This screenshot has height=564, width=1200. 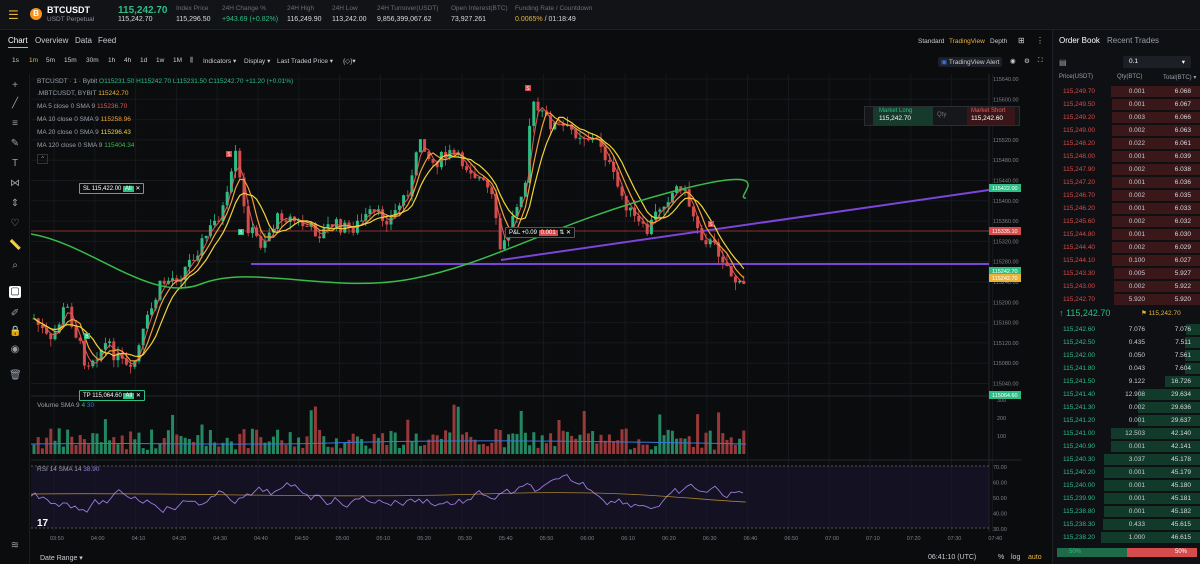 I want to click on pencil-lock-icon: ✐, so click(x=15, y=313).